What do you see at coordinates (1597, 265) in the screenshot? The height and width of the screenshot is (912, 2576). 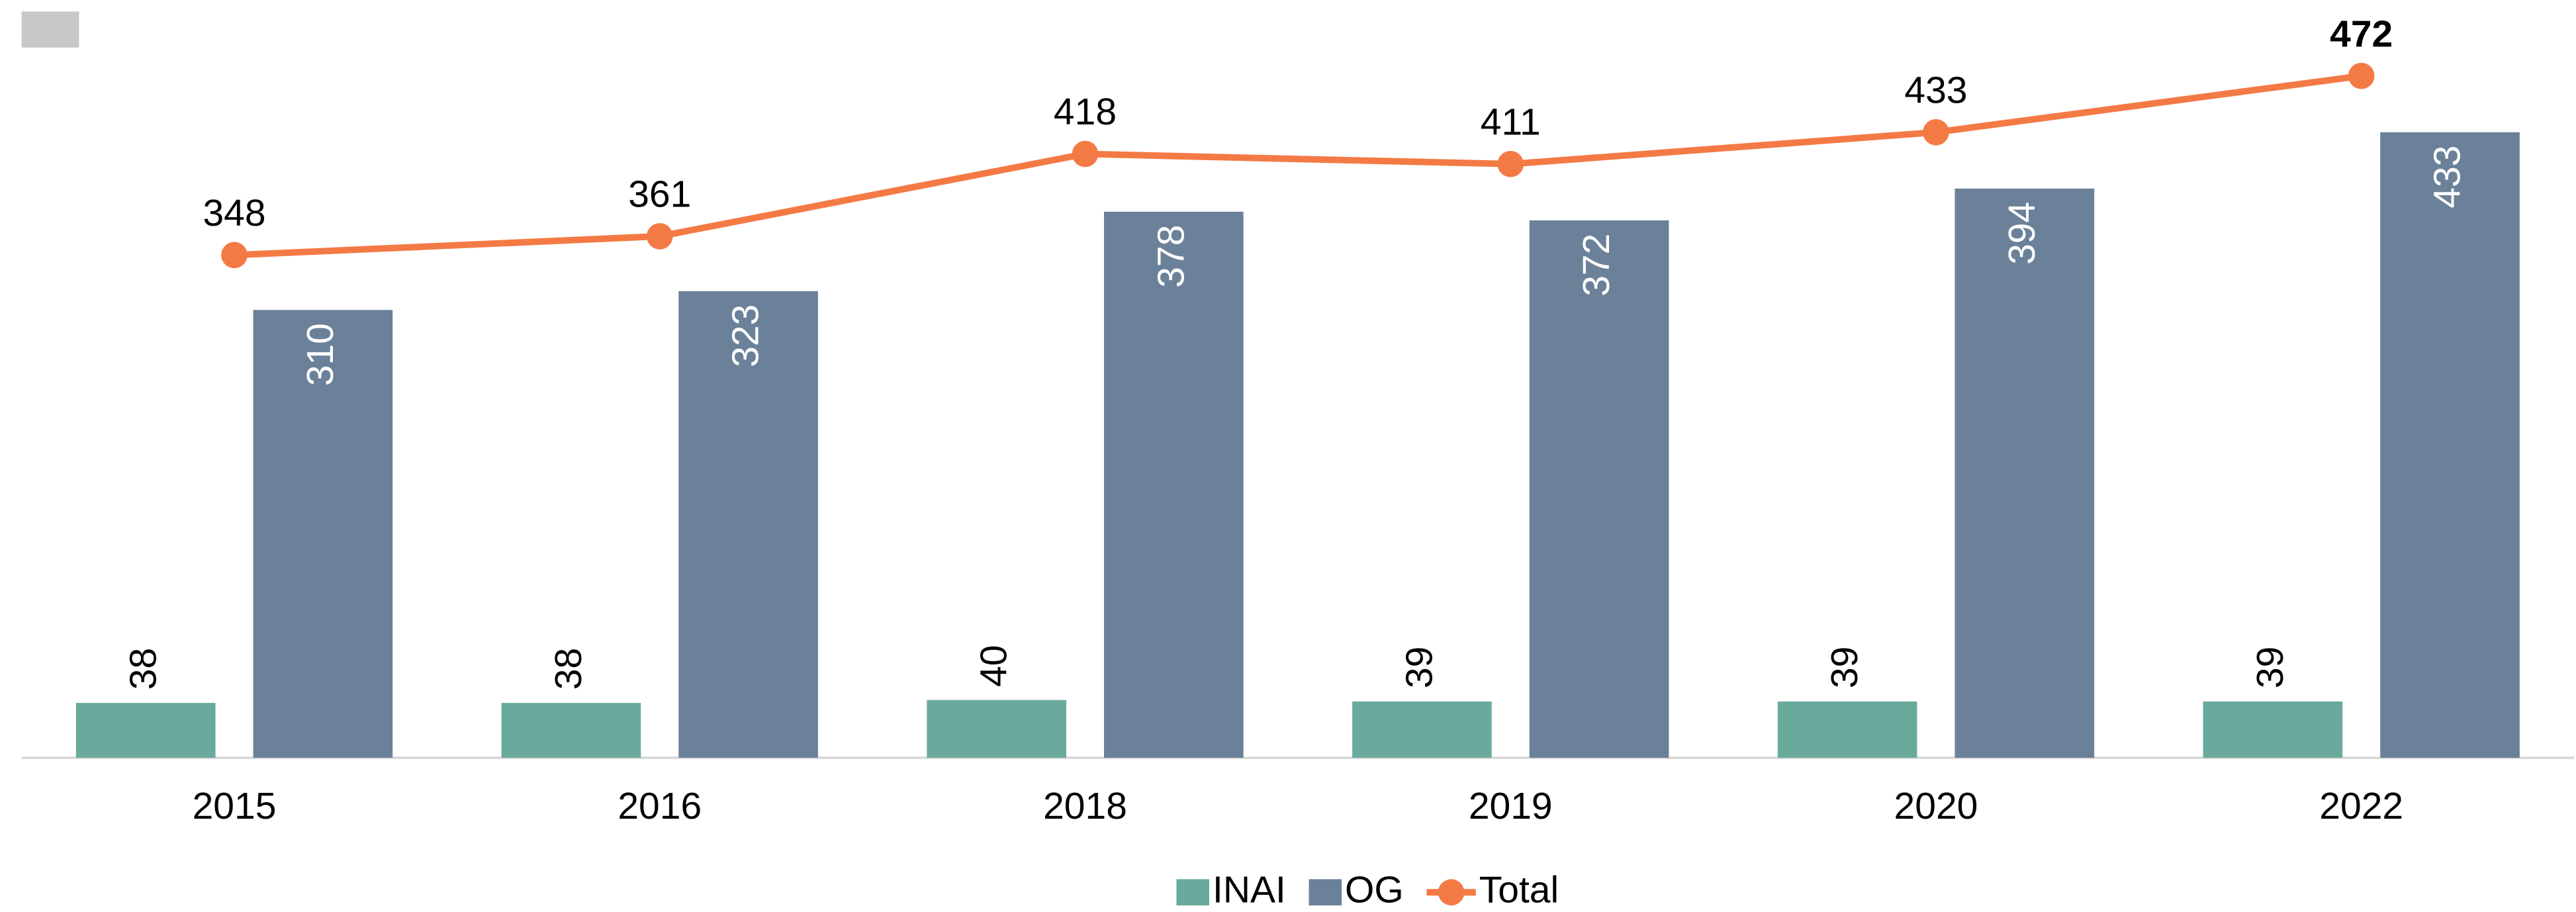 I see `data-label: 372` at bounding box center [1597, 265].